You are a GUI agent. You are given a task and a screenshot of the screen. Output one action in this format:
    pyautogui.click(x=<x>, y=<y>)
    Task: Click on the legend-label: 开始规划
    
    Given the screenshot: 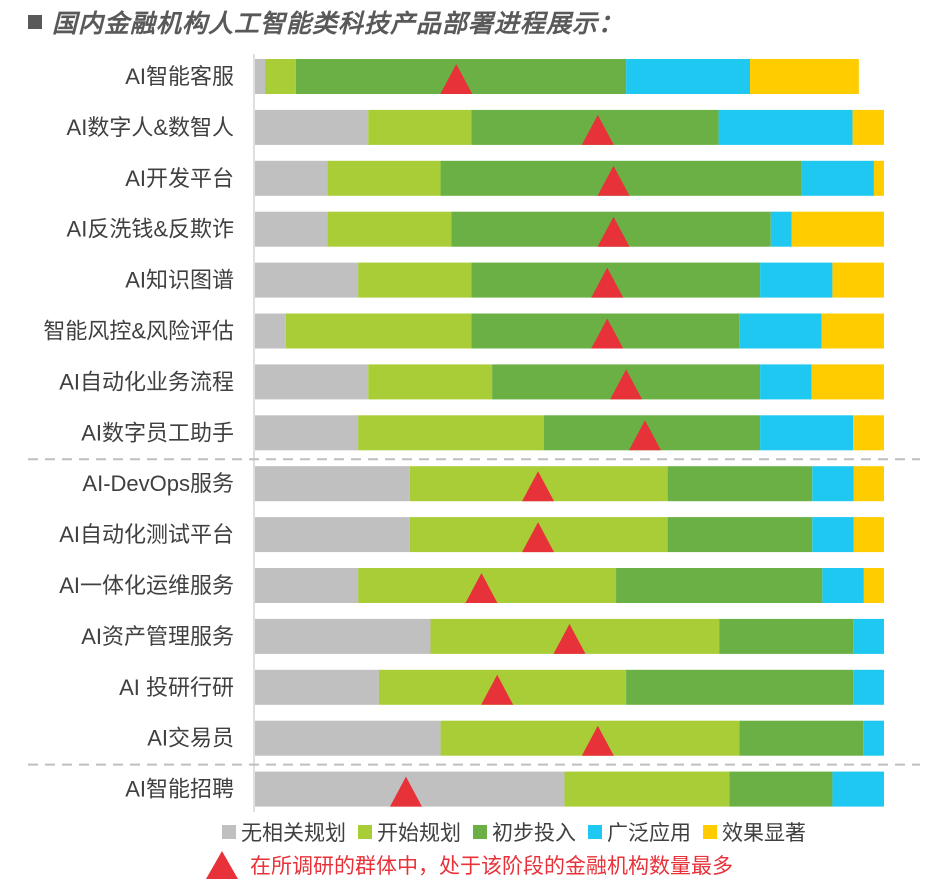 What is the action you would take?
    pyautogui.click(x=419, y=833)
    